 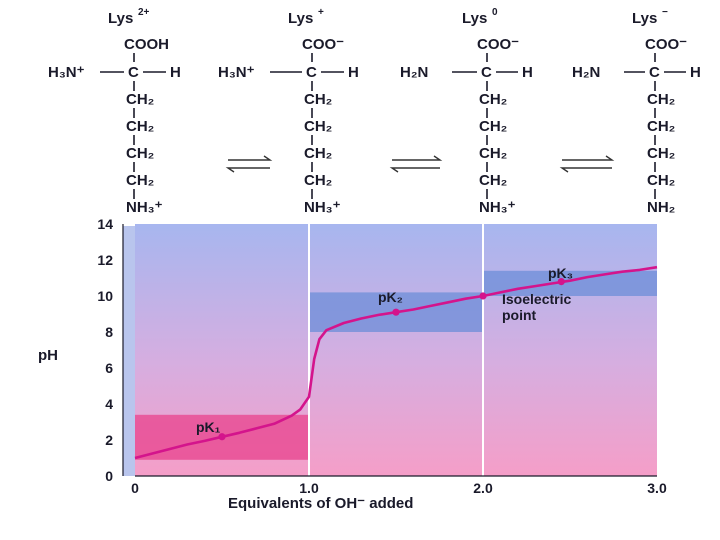 What do you see at coordinates (109, 476) in the screenshot?
I see `y-tick-label: 0` at bounding box center [109, 476].